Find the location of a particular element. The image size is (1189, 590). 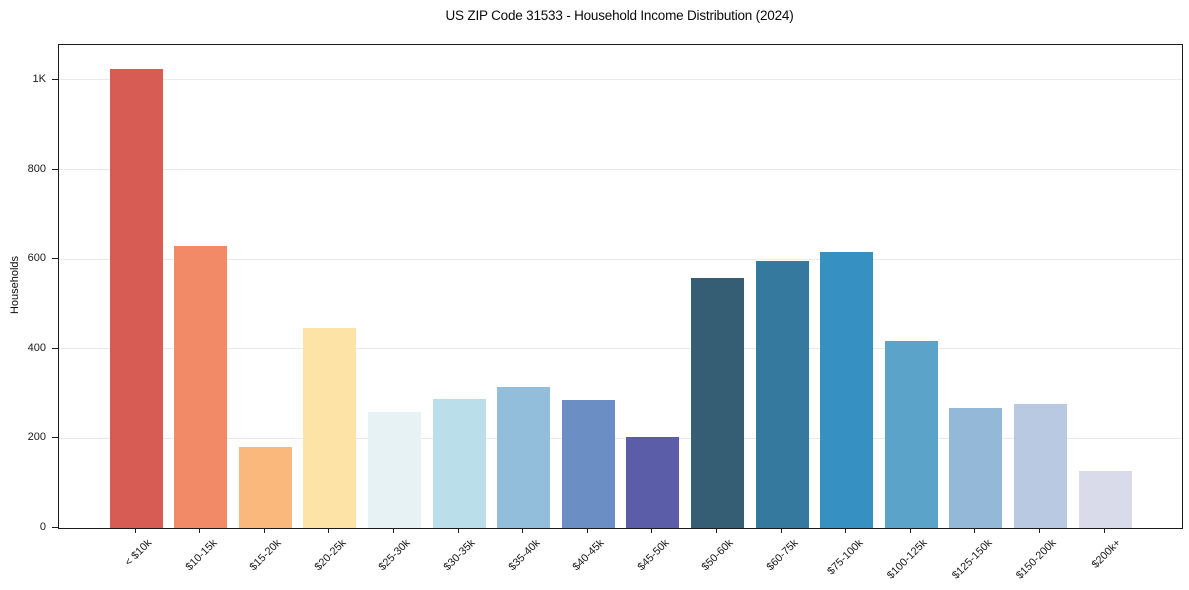

y-tick-label: 400 is located at coordinates (36, 347).